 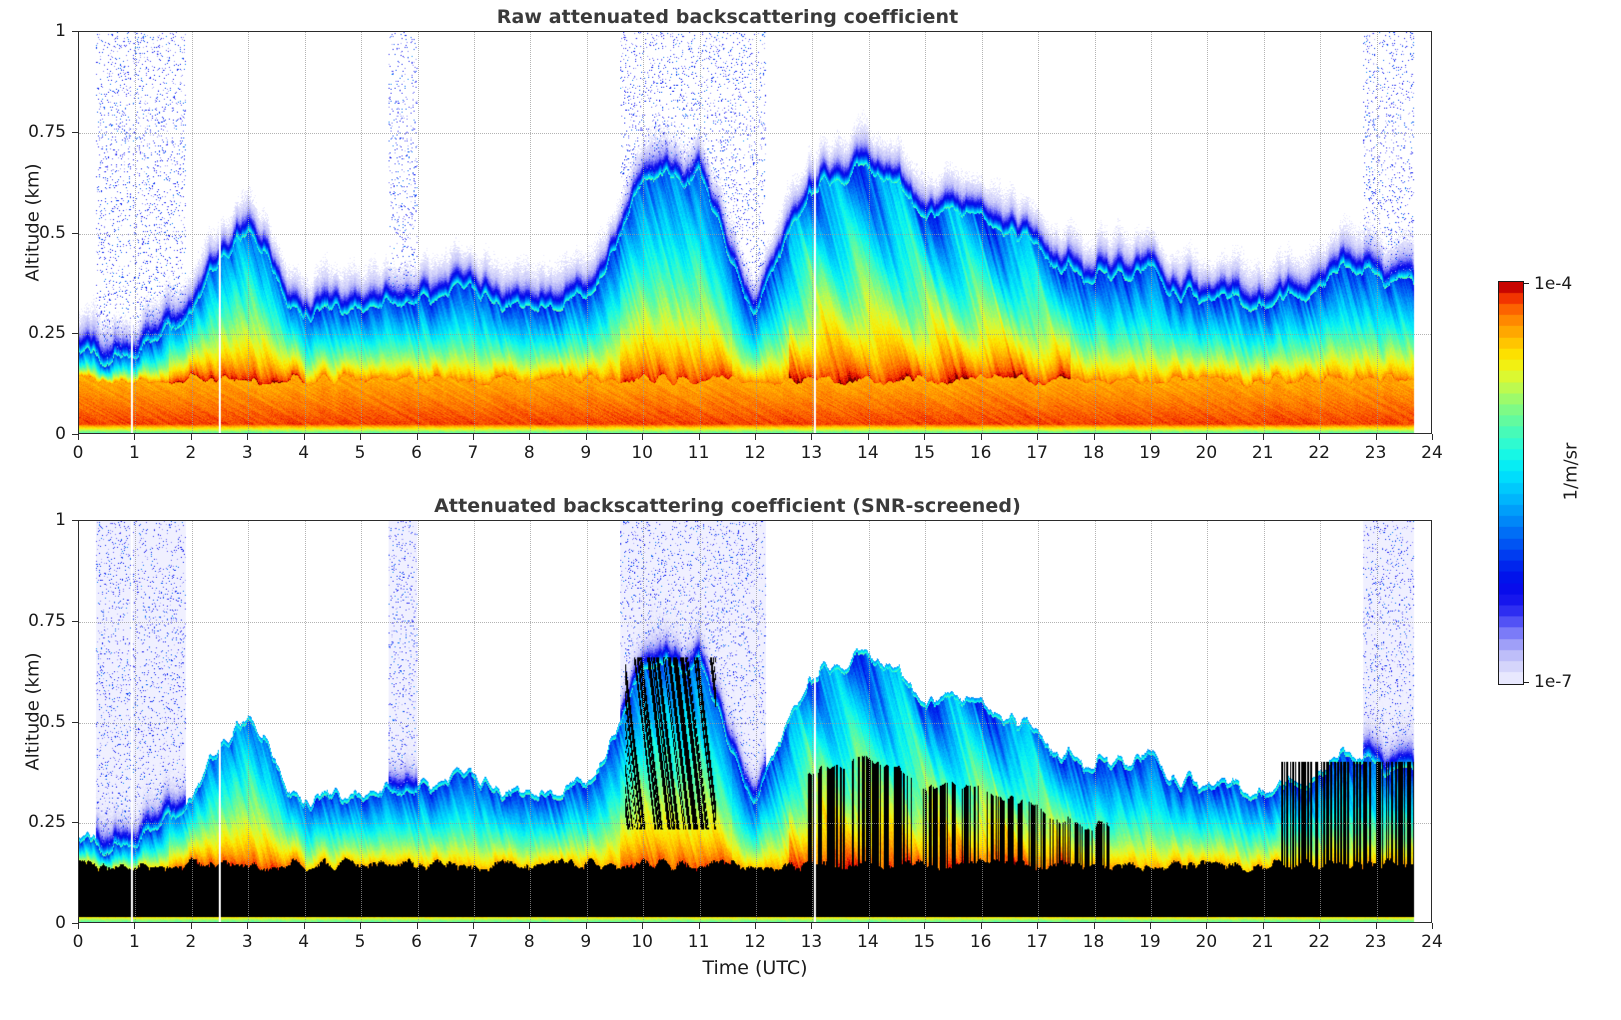 What do you see at coordinates (924, 942) in the screenshot?
I see `x-tick-label: 15` at bounding box center [924, 942].